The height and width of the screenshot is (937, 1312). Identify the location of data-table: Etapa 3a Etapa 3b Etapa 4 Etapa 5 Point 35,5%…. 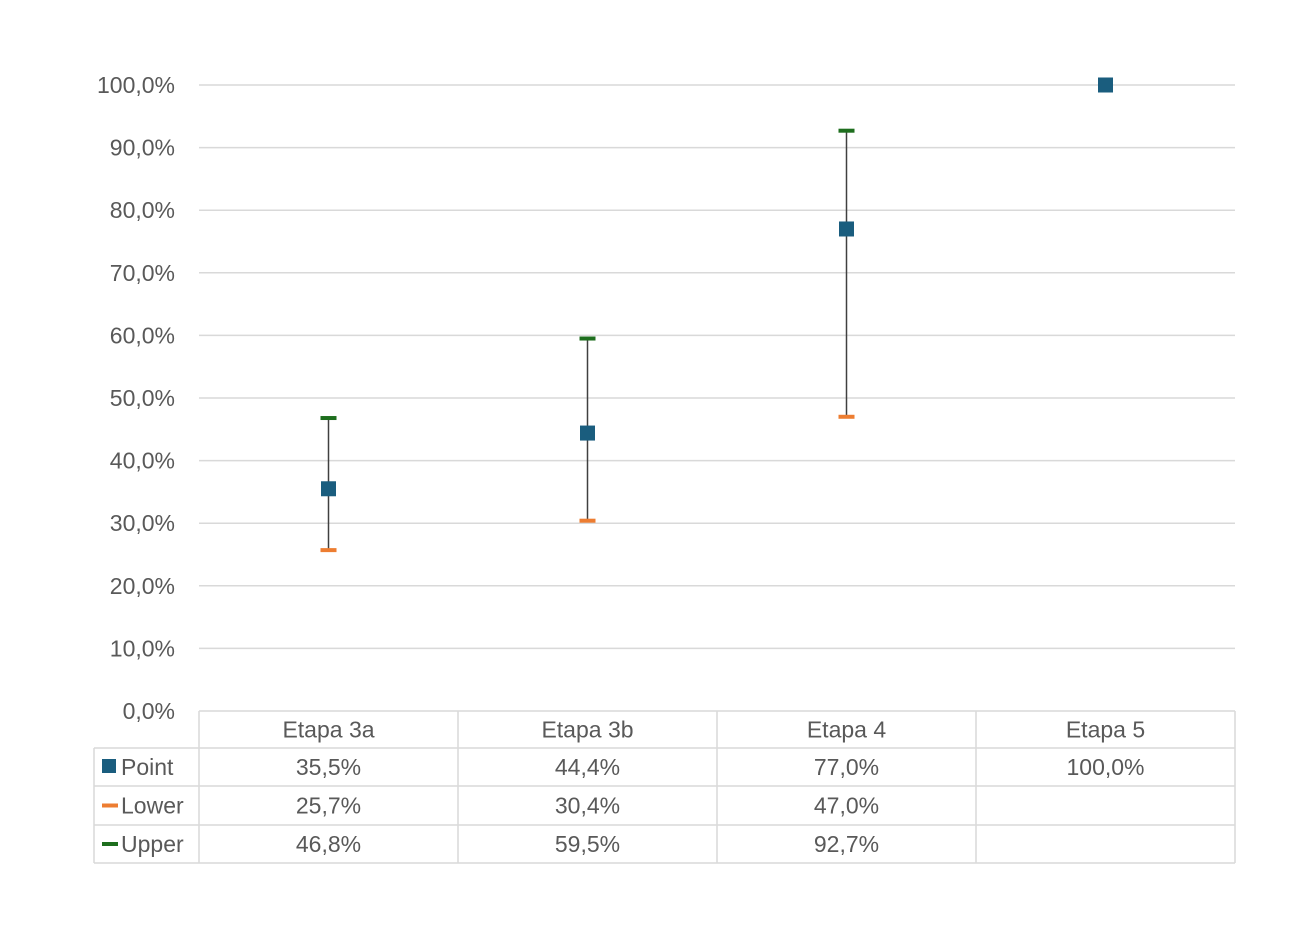
(664, 787).